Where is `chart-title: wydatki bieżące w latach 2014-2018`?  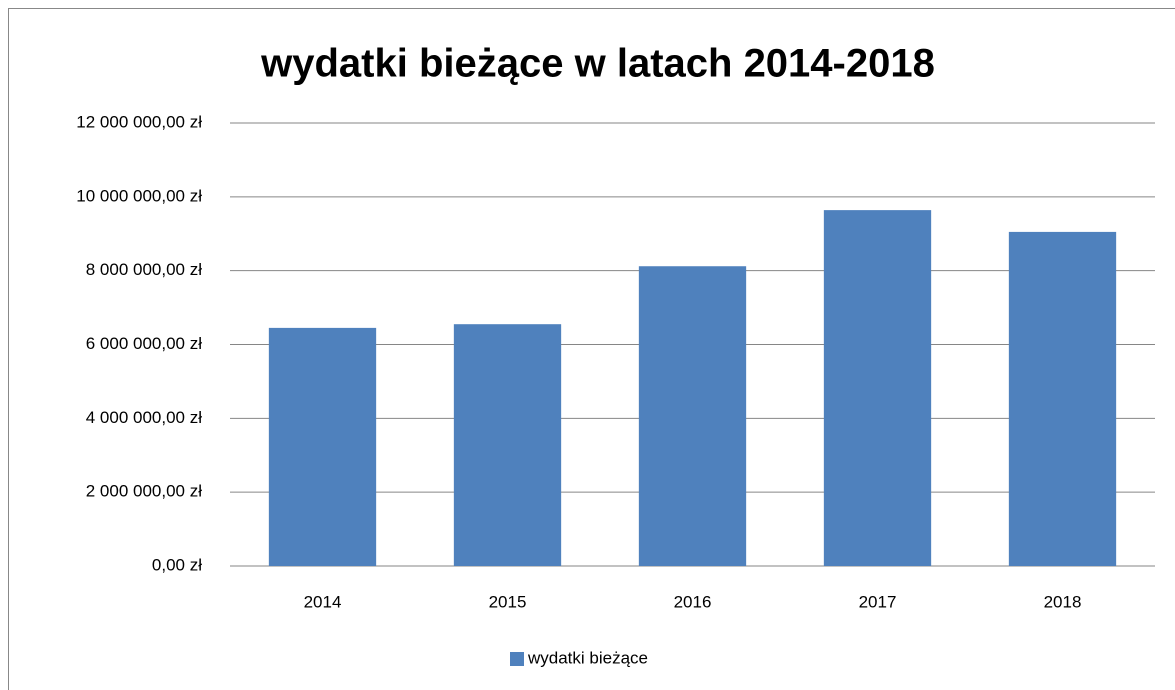
chart-title: wydatki bieżące w latach 2014-2018 is located at coordinates (597, 64).